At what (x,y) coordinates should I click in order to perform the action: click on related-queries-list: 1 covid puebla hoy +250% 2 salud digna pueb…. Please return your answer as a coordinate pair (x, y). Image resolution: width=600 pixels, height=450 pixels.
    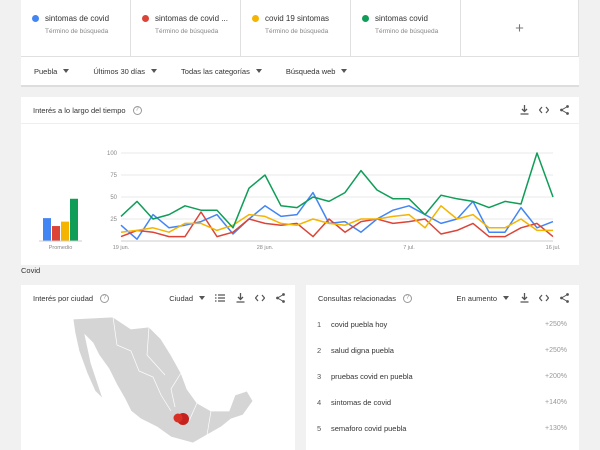
    Looking at the image, I should click on (442, 376).